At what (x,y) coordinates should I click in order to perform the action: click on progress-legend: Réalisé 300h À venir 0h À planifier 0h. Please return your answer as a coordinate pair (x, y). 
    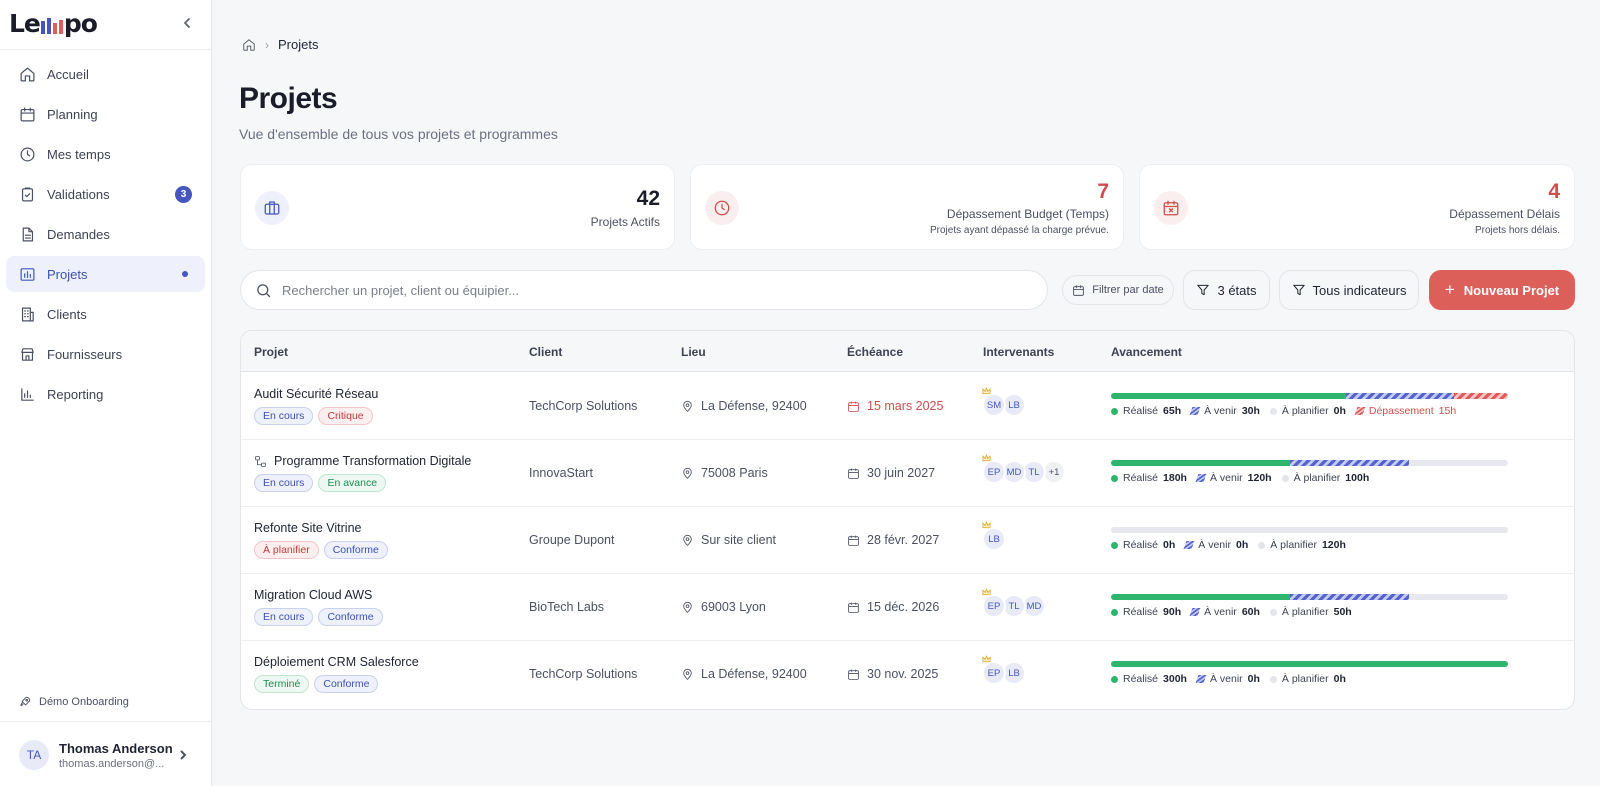
    Looking at the image, I should click on (1233, 679).